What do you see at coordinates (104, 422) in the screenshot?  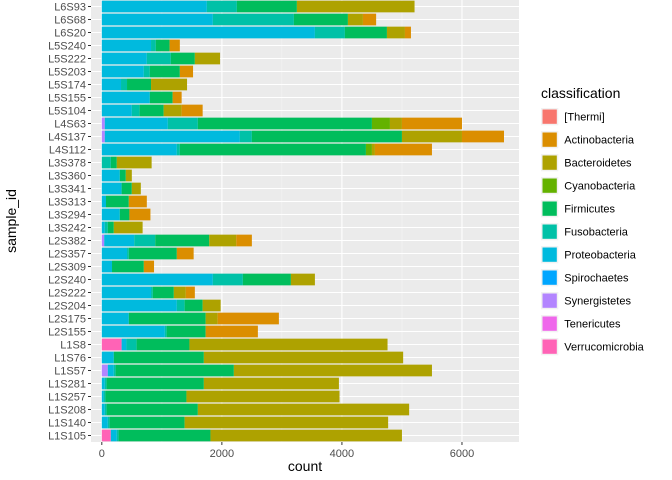 I see `bar-l1s140-proteobacteria` at bounding box center [104, 422].